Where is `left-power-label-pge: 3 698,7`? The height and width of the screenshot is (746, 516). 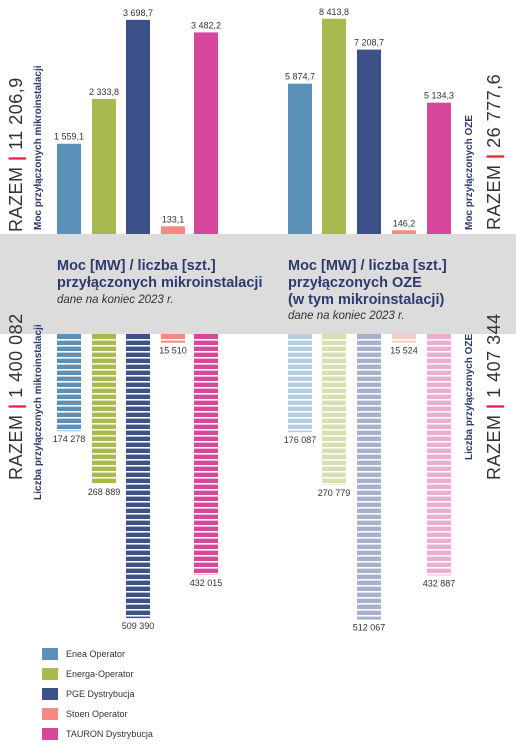 left-power-label-pge: 3 698,7 is located at coordinates (138, 13).